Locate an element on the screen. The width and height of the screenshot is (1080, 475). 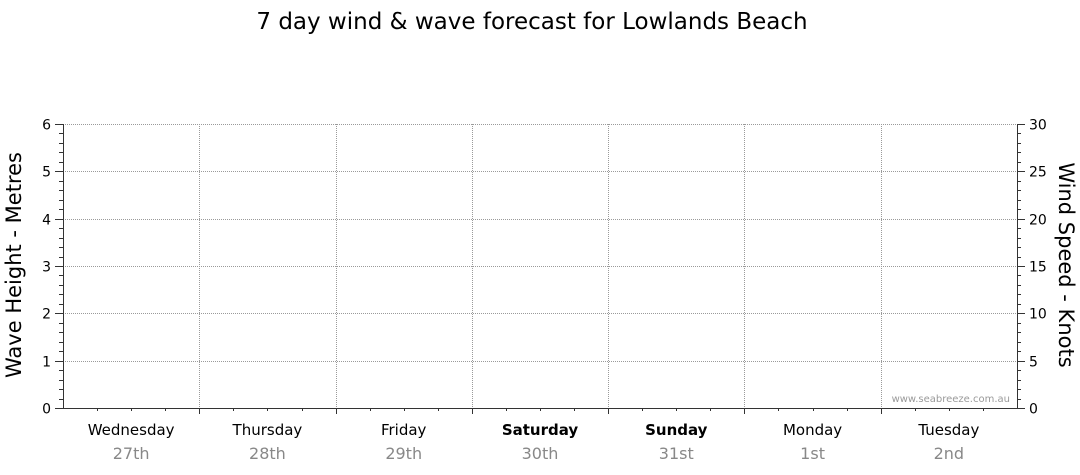
right-tick-label: 20 is located at coordinates (1038, 221).